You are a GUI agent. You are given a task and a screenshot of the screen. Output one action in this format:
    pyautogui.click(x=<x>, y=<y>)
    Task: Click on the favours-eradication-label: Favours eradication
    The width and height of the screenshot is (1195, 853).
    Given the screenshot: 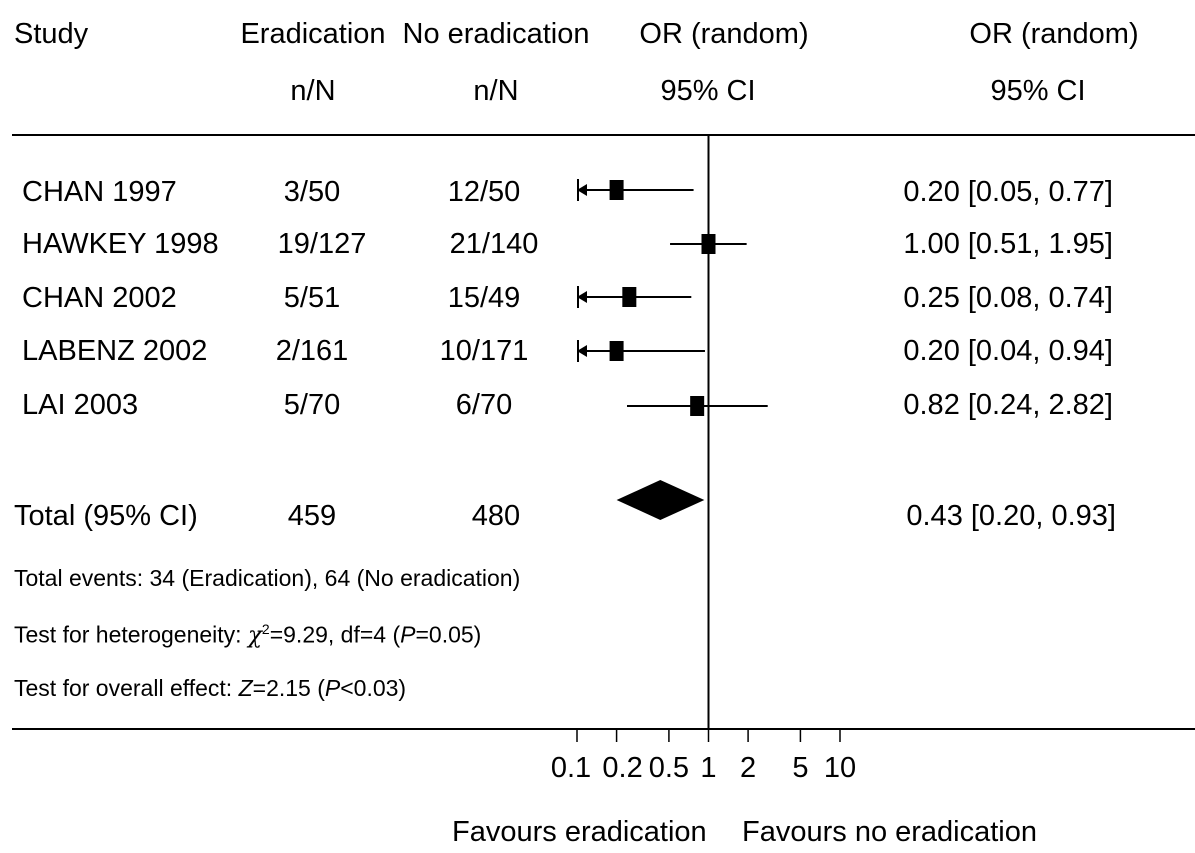 What is the action you would take?
    pyautogui.click(x=579, y=832)
    